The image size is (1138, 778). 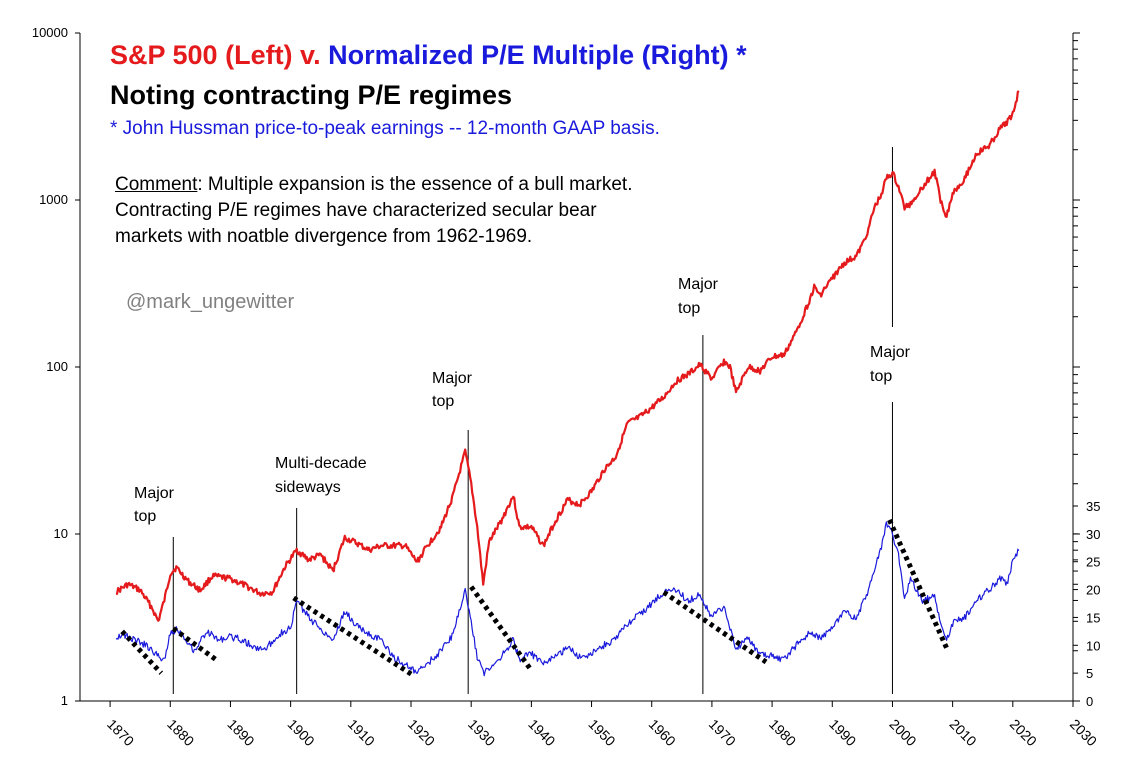 What do you see at coordinates (308, 487) in the screenshot?
I see `annotation-line-2: sideways` at bounding box center [308, 487].